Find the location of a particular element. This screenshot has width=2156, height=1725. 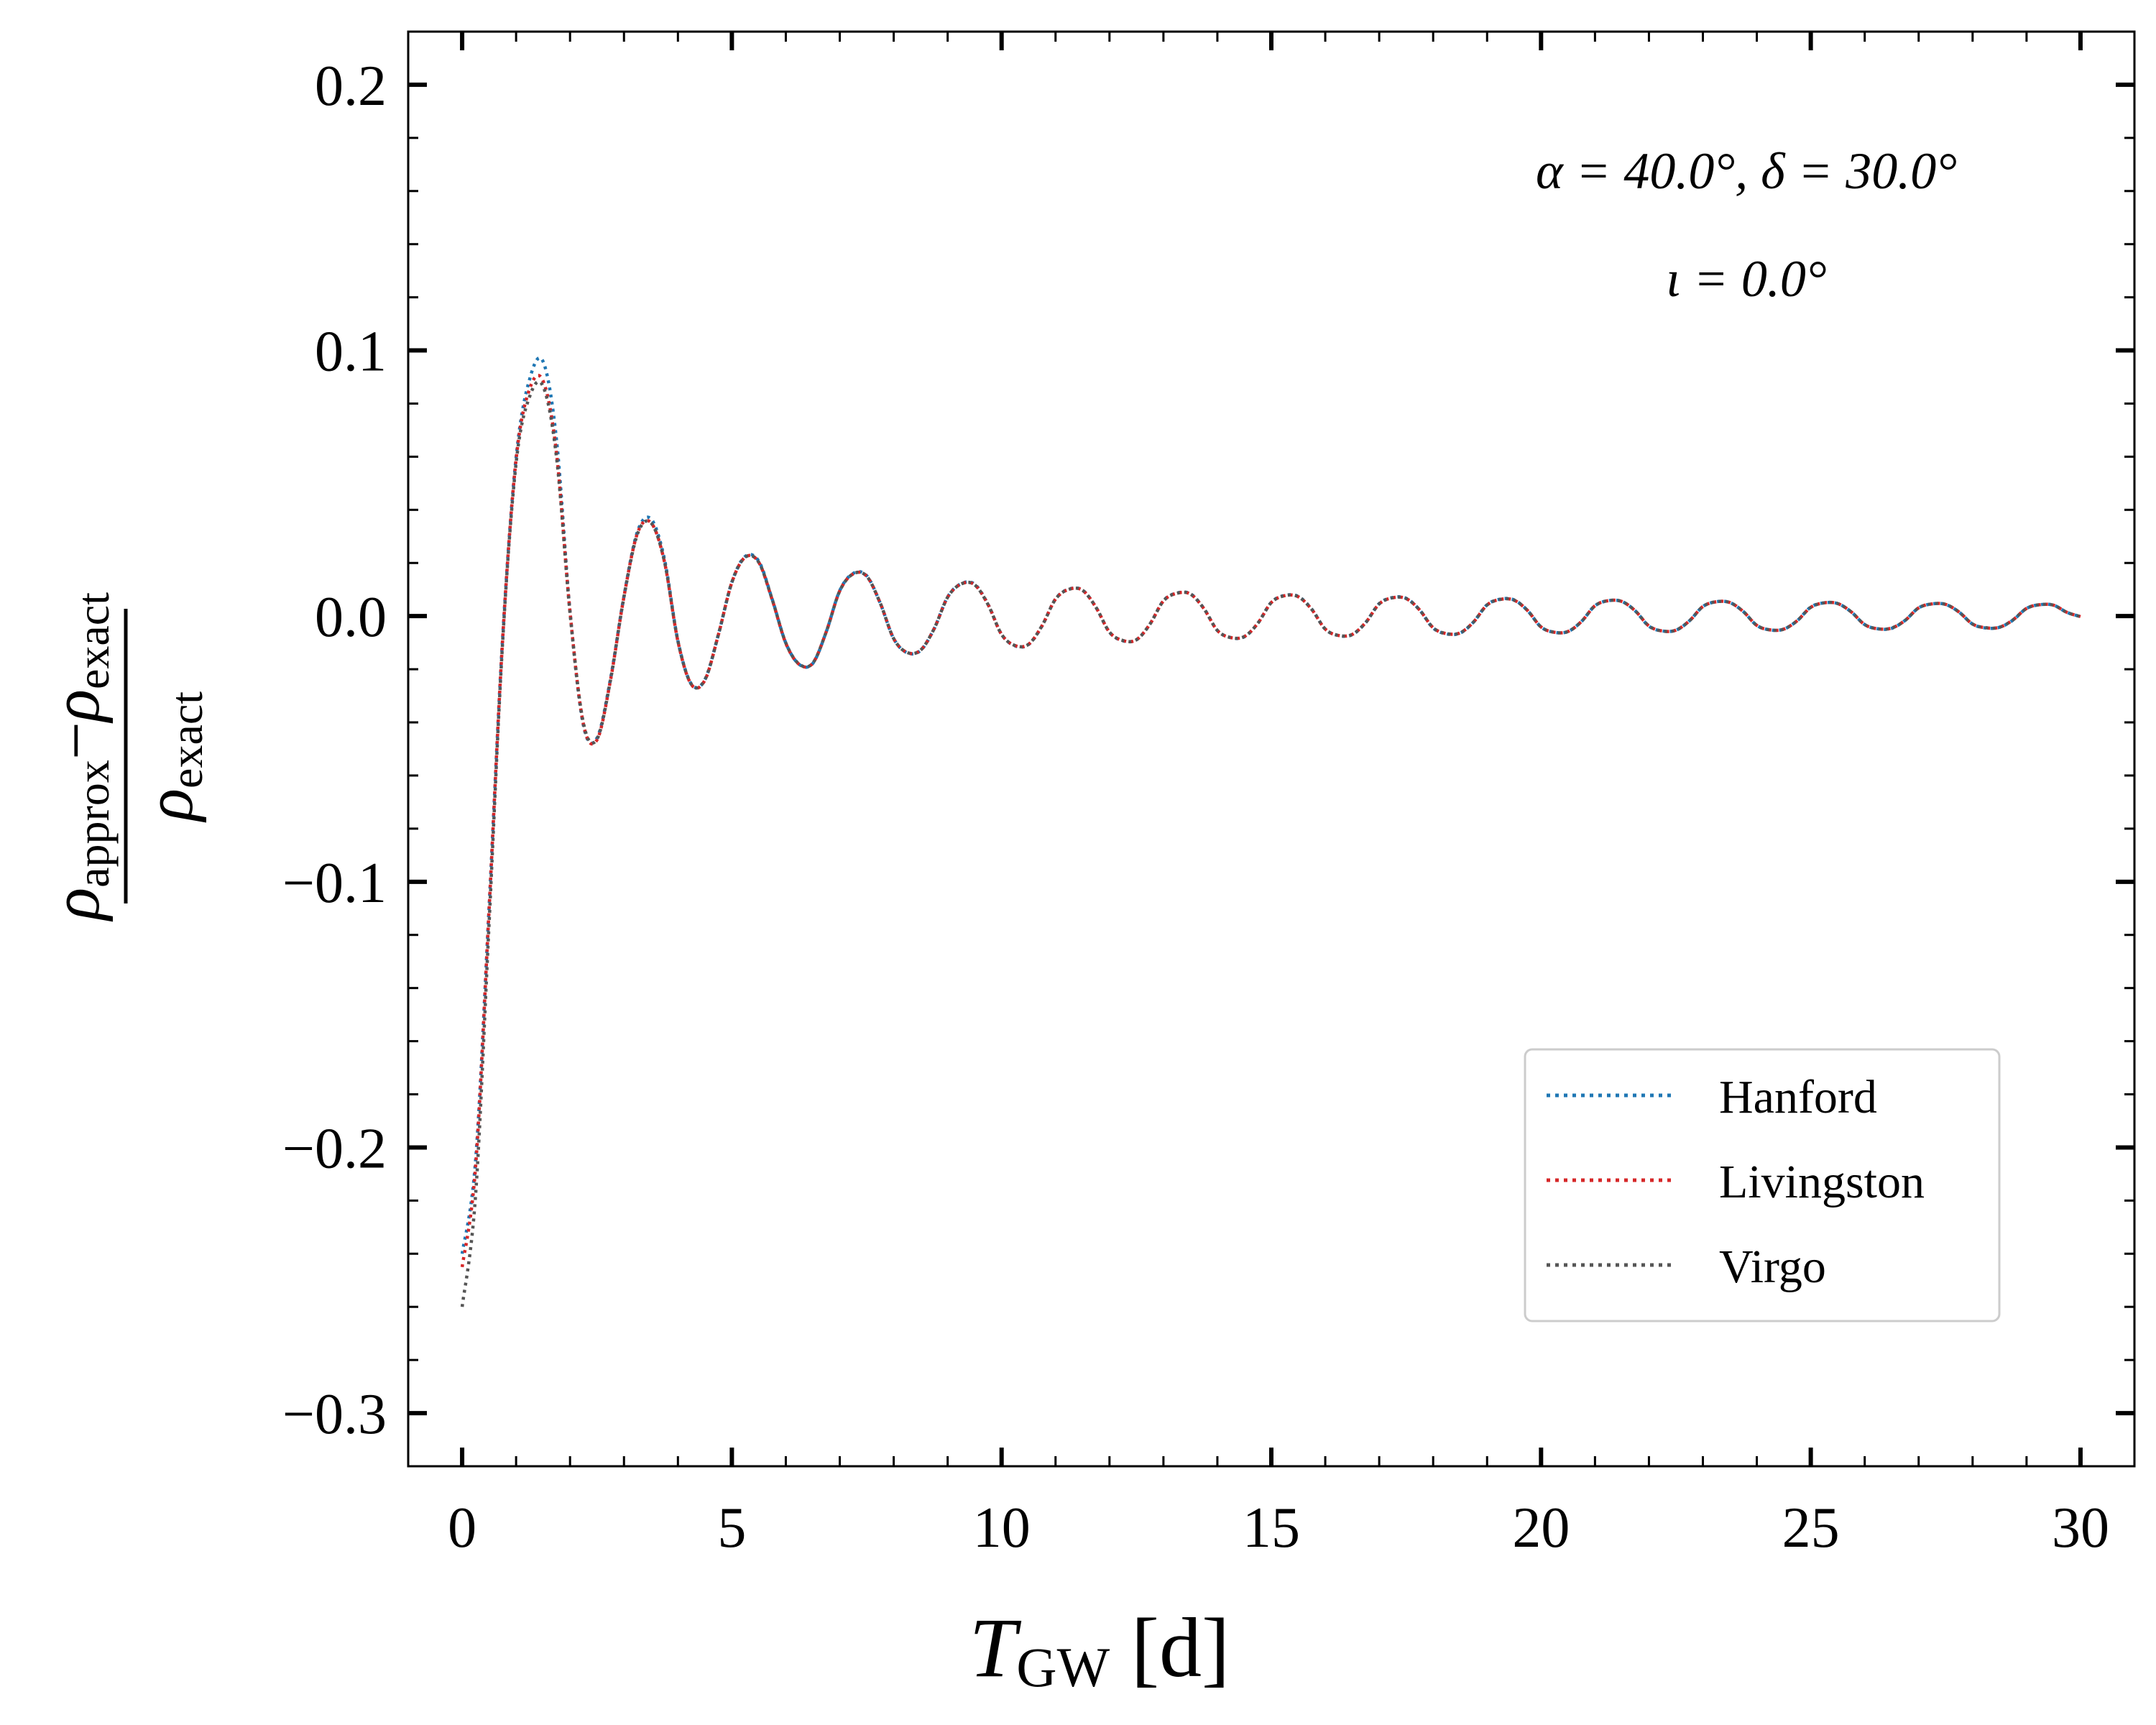

legend-box is located at coordinates (1763, 1185).